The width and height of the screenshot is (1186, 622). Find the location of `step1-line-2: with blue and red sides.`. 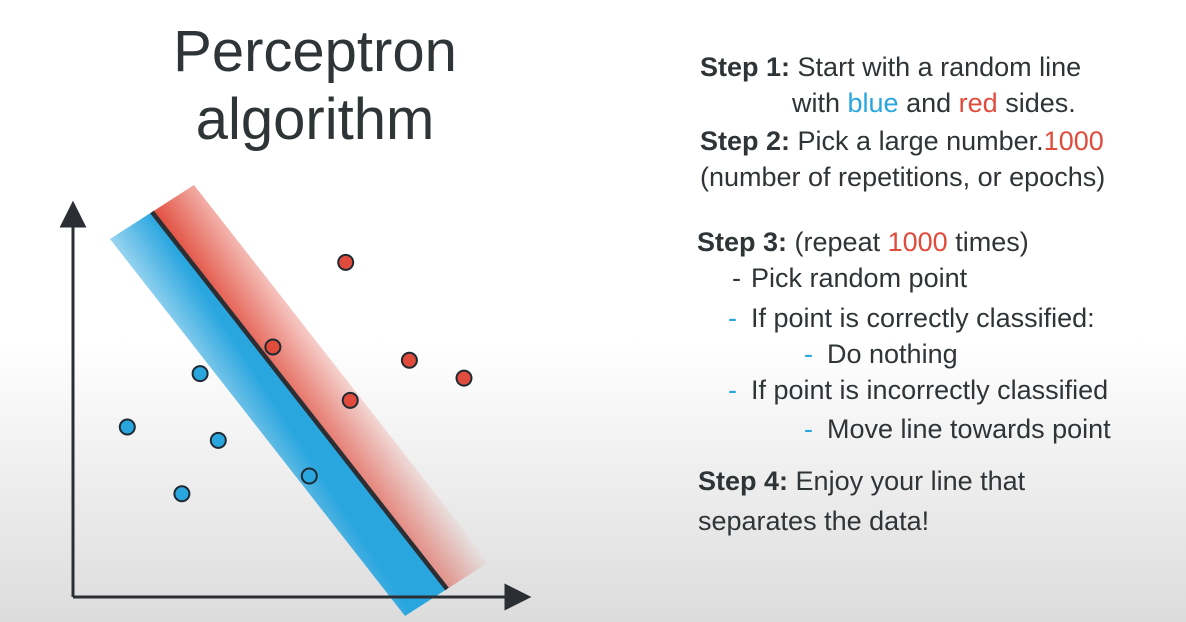

step1-line-2: with blue and red sides. is located at coordinates (934, 103).